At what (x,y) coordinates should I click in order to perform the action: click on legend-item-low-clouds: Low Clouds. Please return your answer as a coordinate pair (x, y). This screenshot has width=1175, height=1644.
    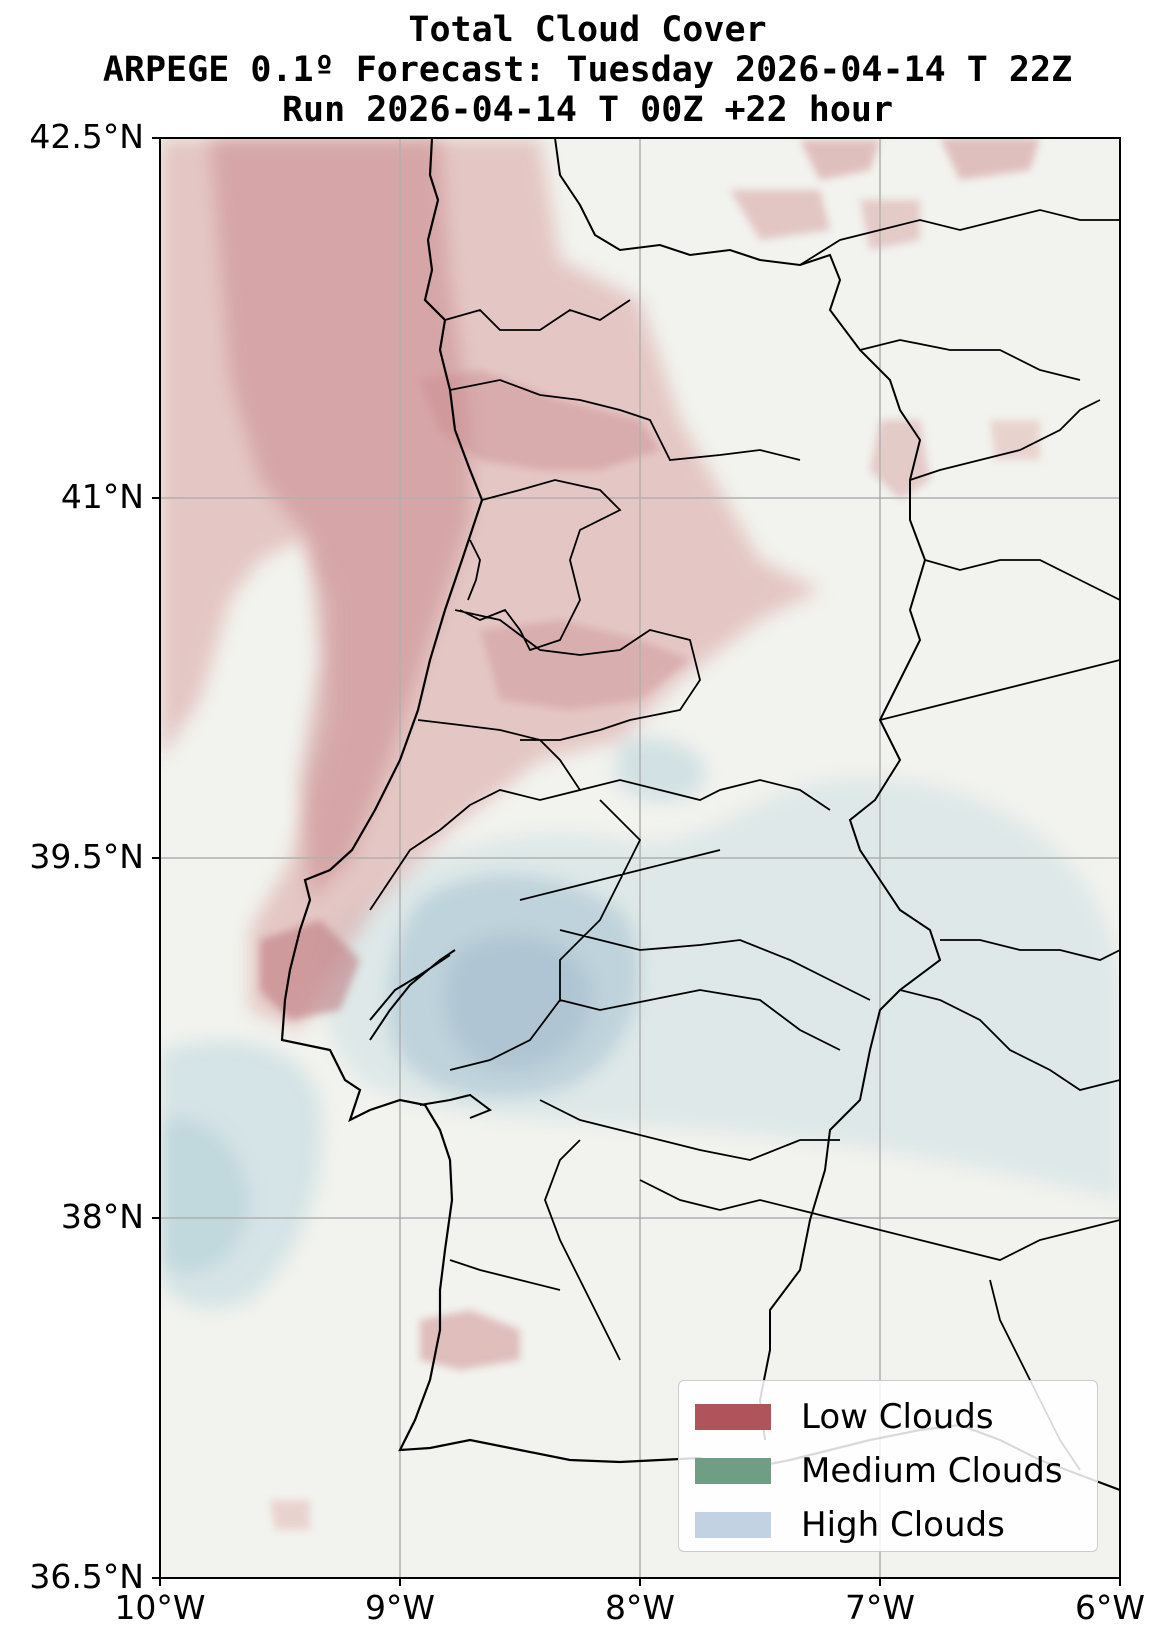
    Looking at the image, I should click on (844, 1417).